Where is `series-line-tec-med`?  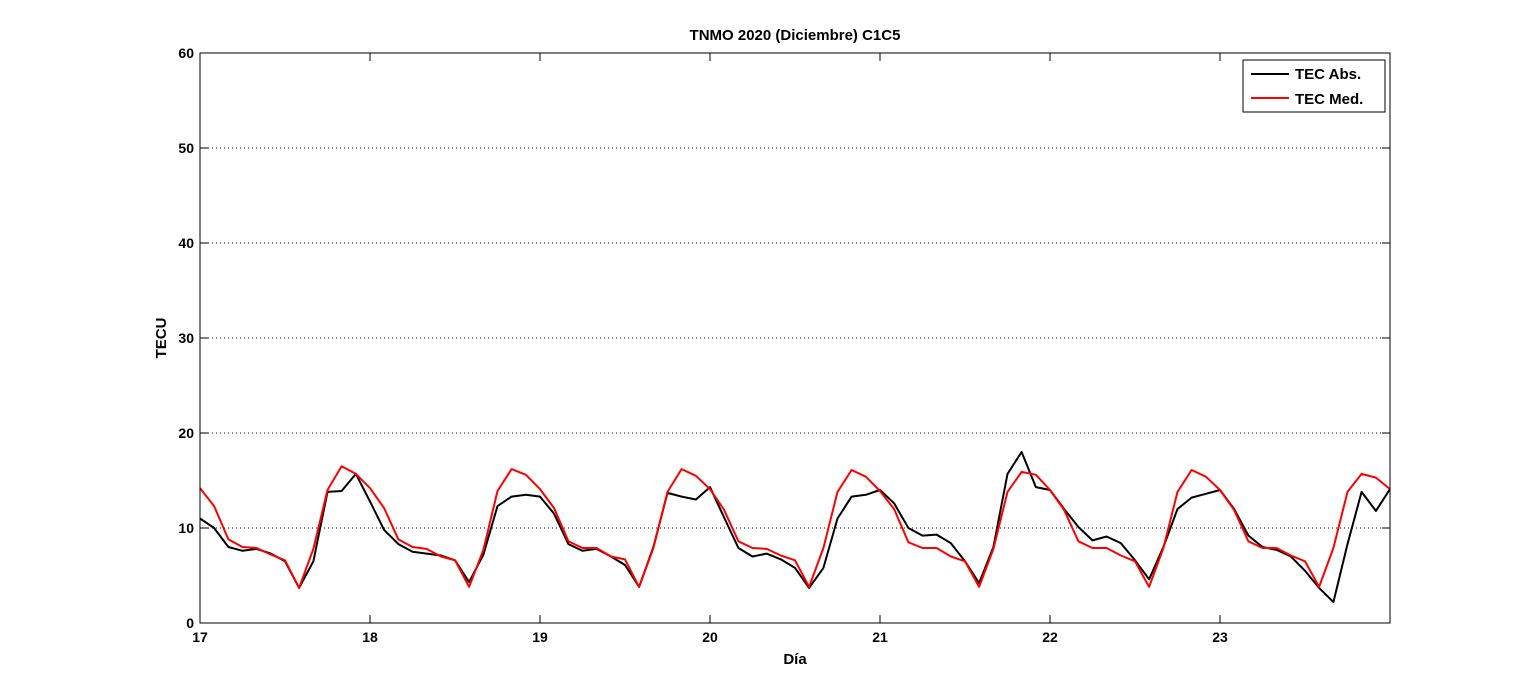
series-line-tec-med is located at coordinates (795, 527).